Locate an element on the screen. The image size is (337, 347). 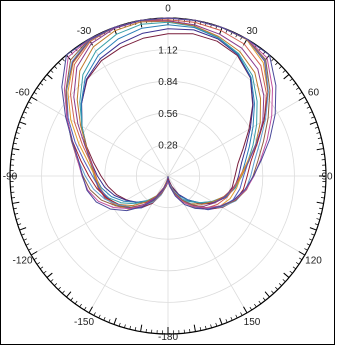
angle-tick-label: -30 is located at coordinates (84, 31).